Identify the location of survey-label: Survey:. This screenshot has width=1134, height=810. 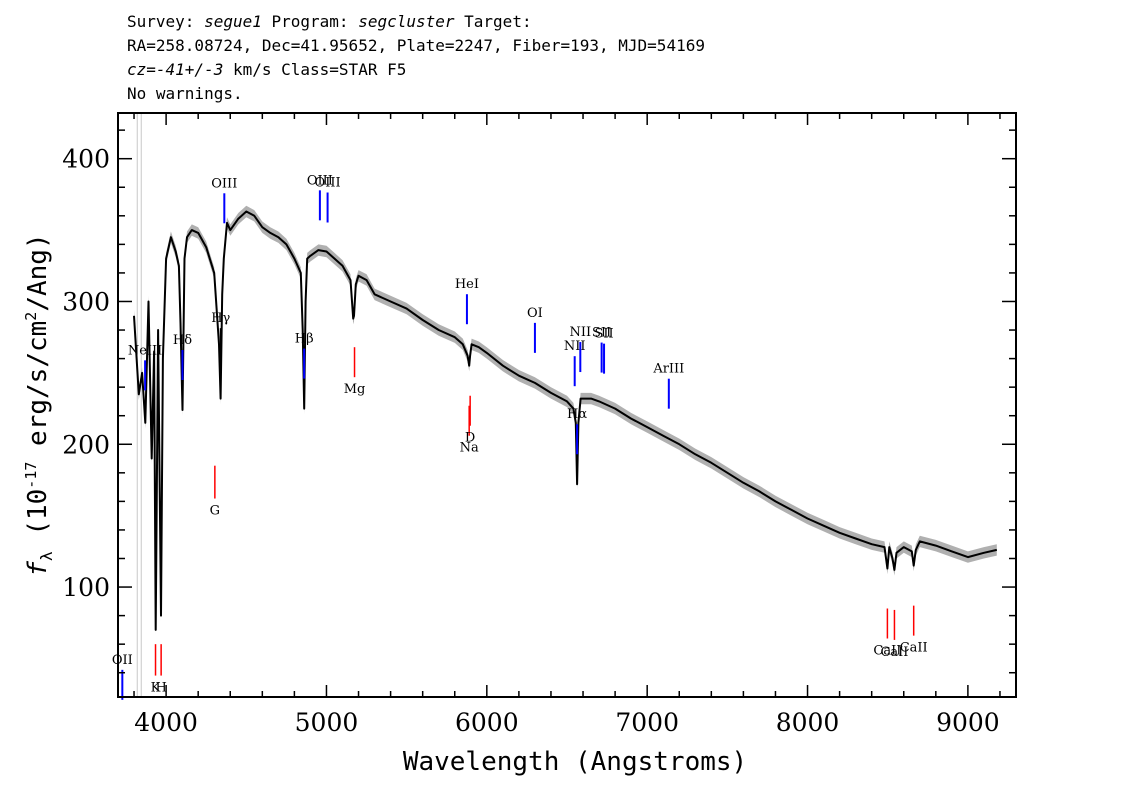
(166, 21).